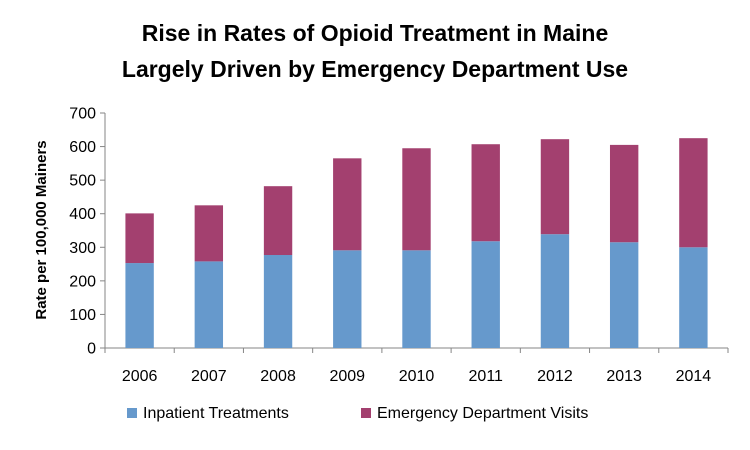 The image size is (750, 450). I want to click on y-axis-label-group: Rate per 100,000 Mainers, so click(41, 229).